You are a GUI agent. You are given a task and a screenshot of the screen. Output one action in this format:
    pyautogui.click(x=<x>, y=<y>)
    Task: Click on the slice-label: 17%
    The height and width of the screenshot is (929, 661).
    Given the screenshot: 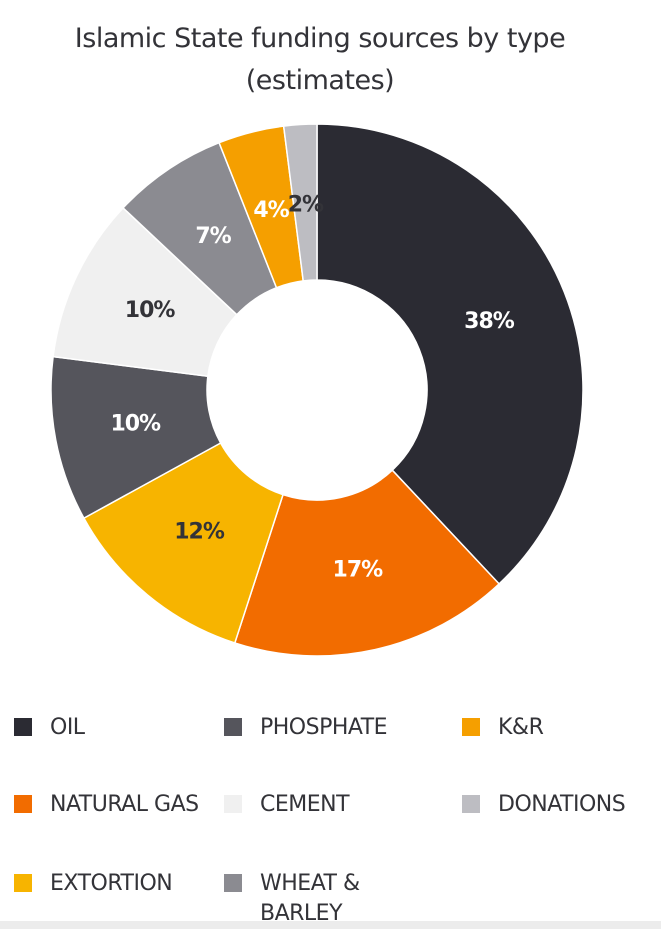 What is the action you would take?
    pyautogui.click(x=358, y=570)
    